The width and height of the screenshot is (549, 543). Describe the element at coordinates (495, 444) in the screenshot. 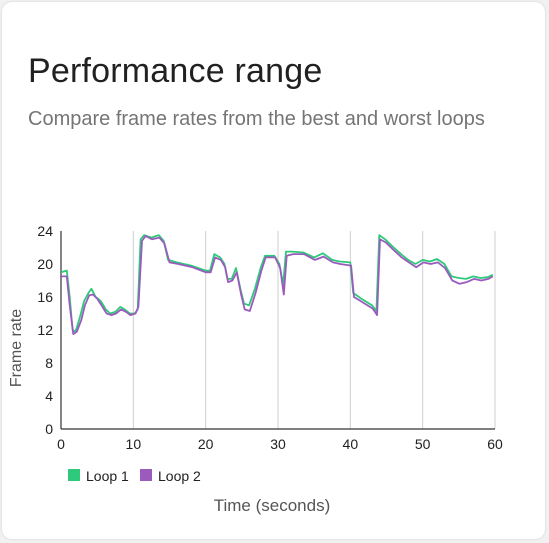

I see `x-tick-label: 60` at that location.